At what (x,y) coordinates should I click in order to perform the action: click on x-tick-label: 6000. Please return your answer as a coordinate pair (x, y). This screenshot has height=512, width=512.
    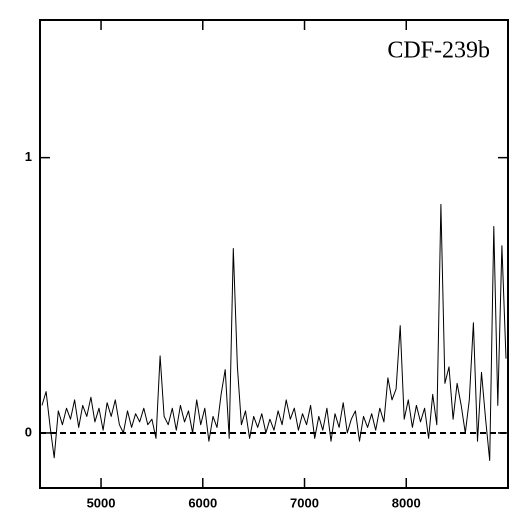
    Looking at the image, I should click on (202, 502).